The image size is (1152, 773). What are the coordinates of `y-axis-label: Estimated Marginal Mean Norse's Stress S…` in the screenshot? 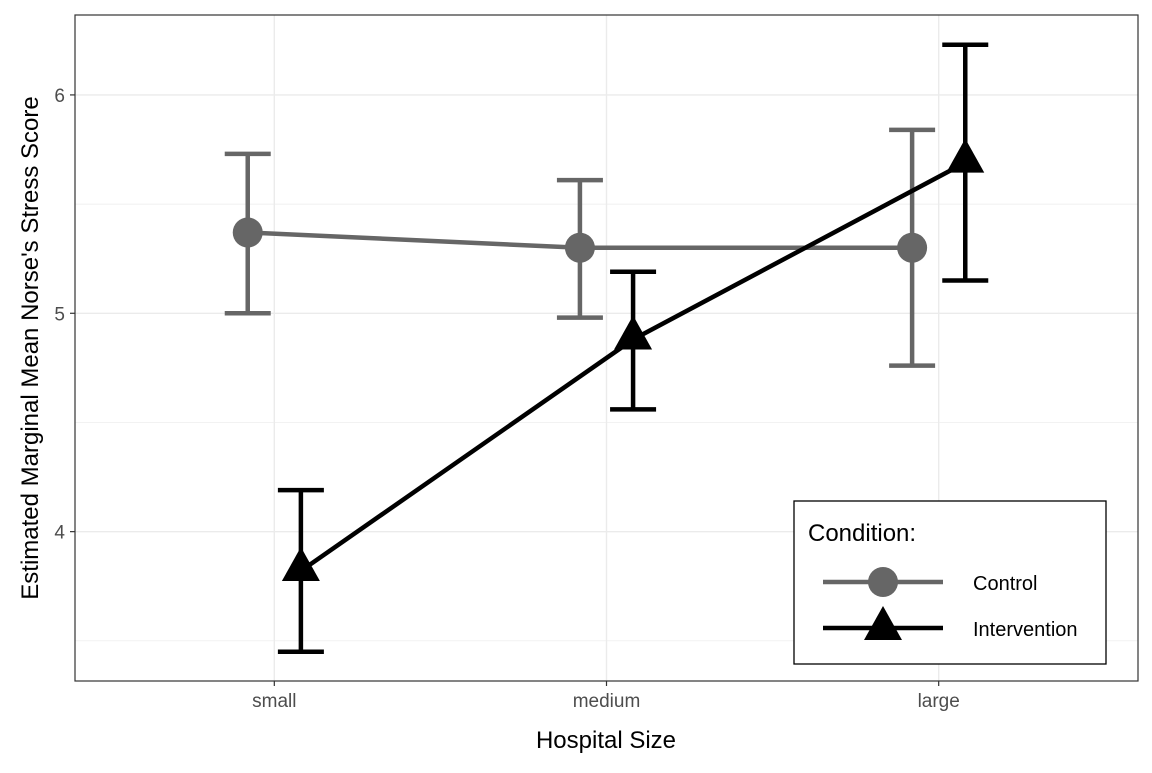 It's located at (30, 347).